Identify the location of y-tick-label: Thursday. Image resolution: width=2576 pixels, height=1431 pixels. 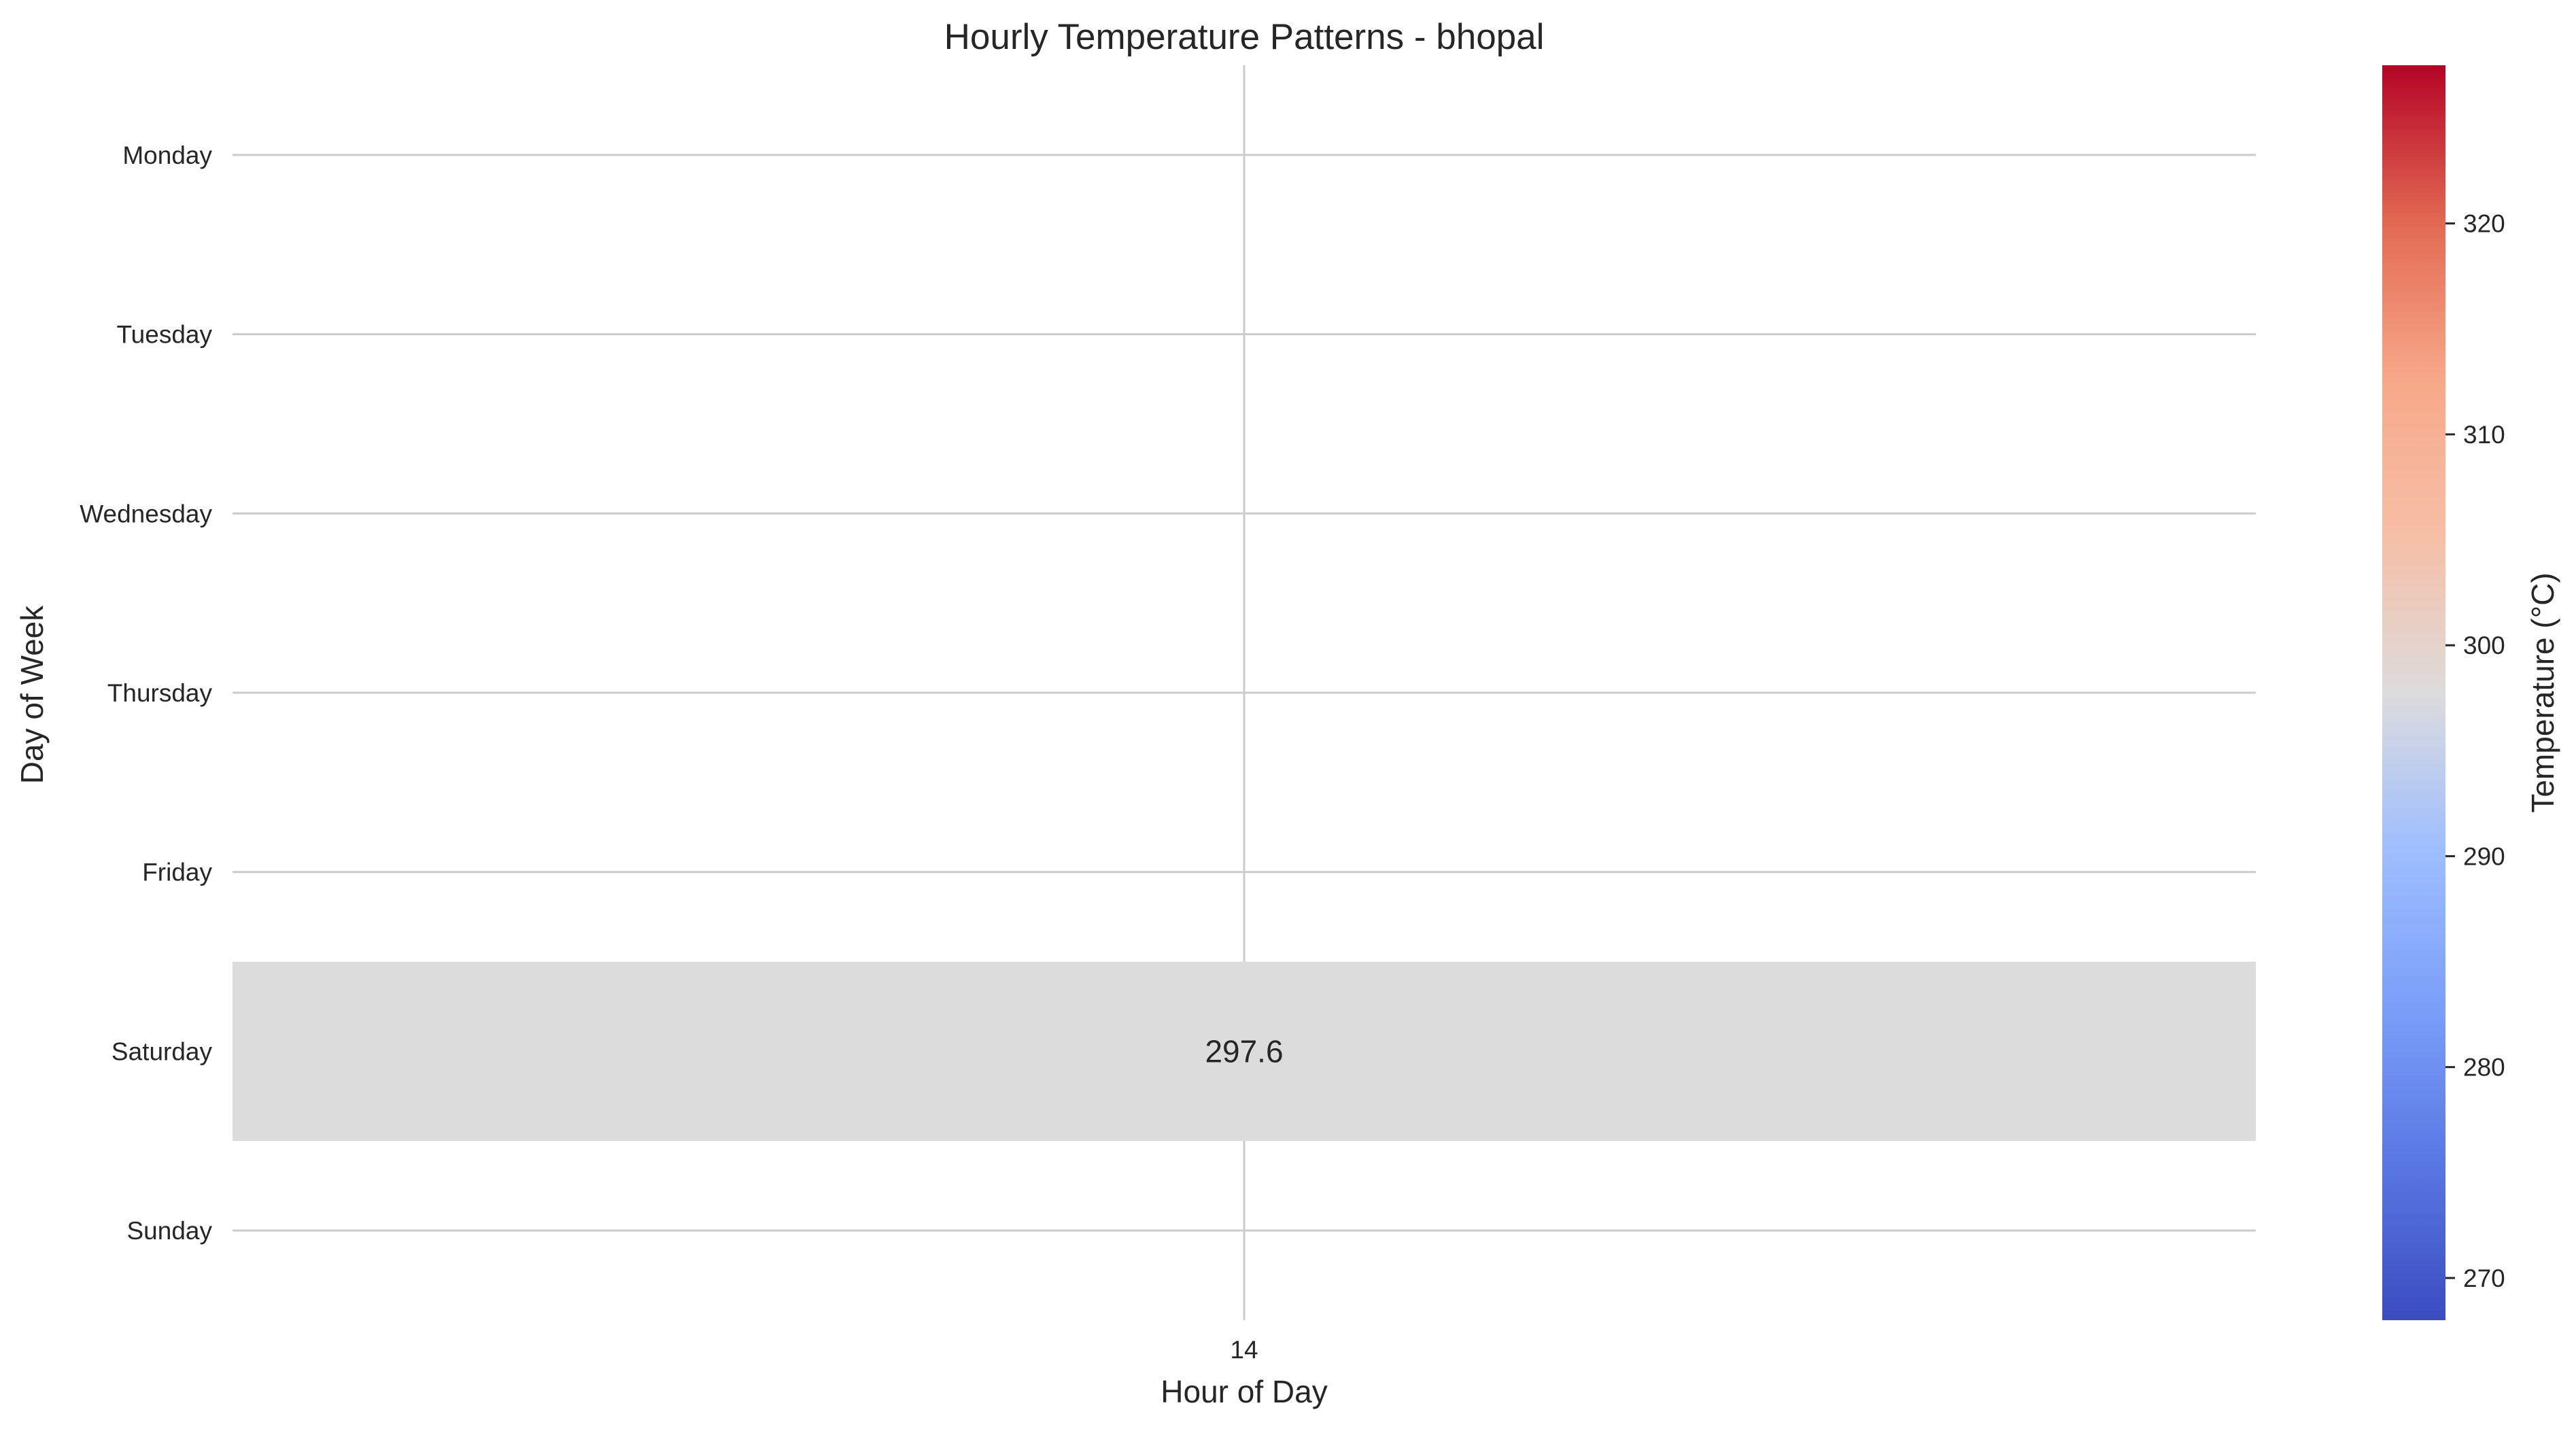
(160, 693).